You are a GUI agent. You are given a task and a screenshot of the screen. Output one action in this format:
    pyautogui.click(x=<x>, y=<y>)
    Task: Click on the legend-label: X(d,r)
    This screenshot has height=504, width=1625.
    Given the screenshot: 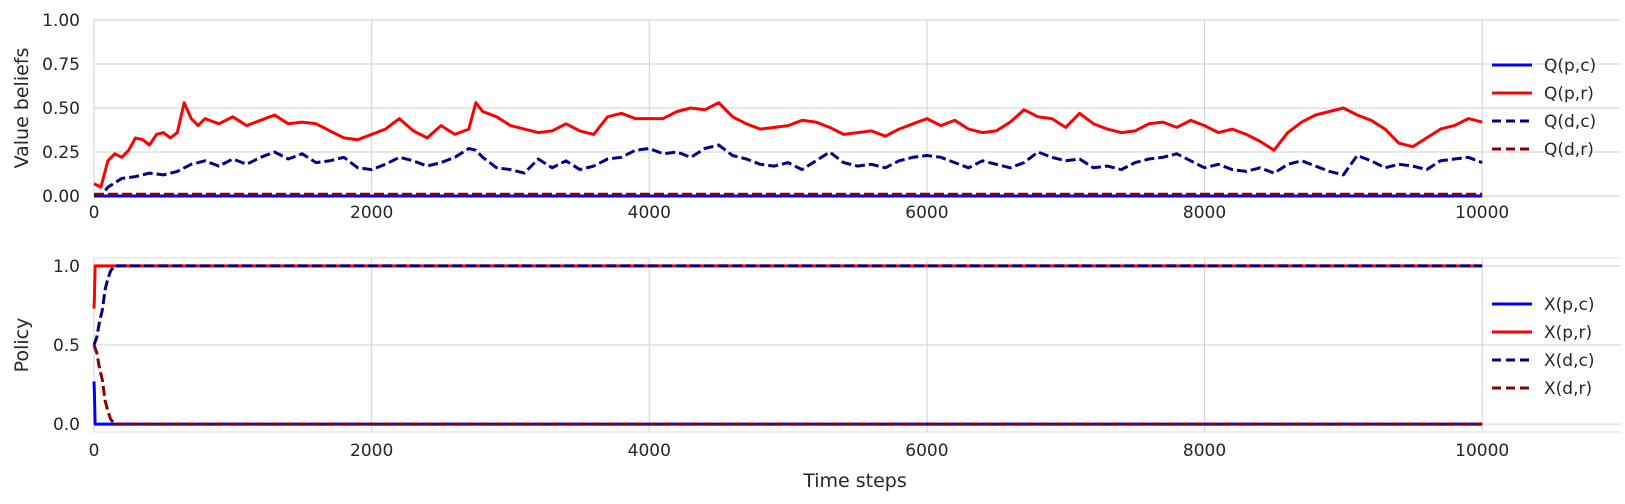 What is the action you would take?
    pyautogui.click(x=1568, y=389)
    